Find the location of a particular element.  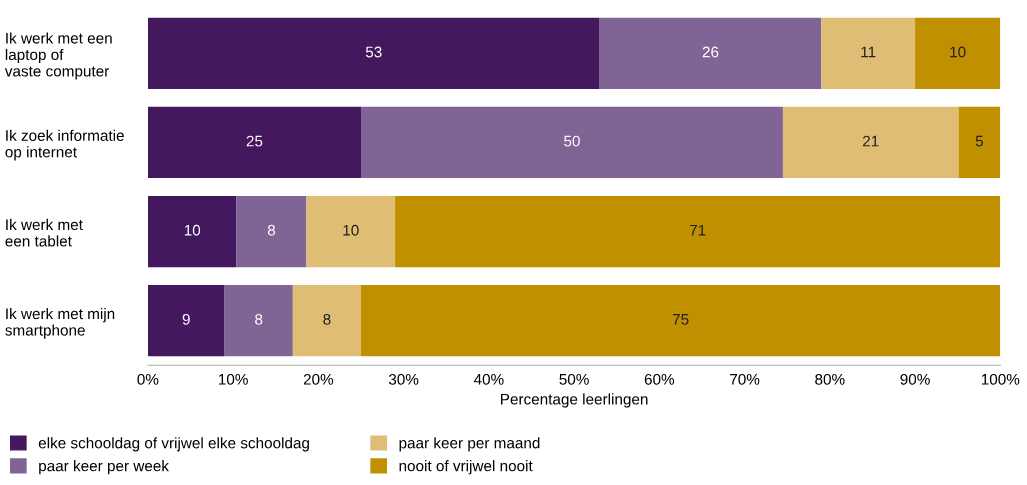

data-label: 26 is located at coordinates (710, 52).